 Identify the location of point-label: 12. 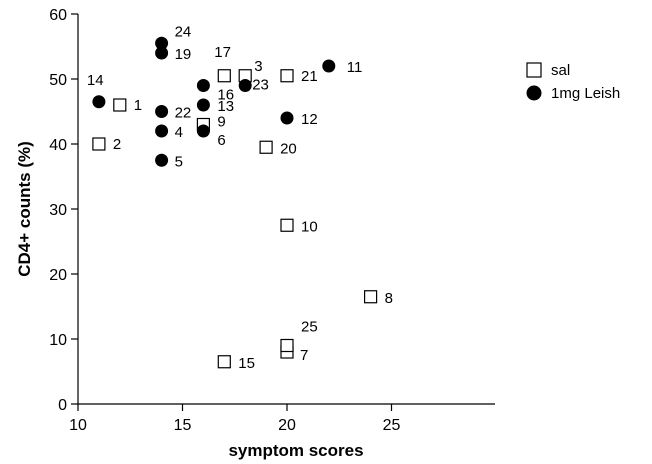
(309, 119).